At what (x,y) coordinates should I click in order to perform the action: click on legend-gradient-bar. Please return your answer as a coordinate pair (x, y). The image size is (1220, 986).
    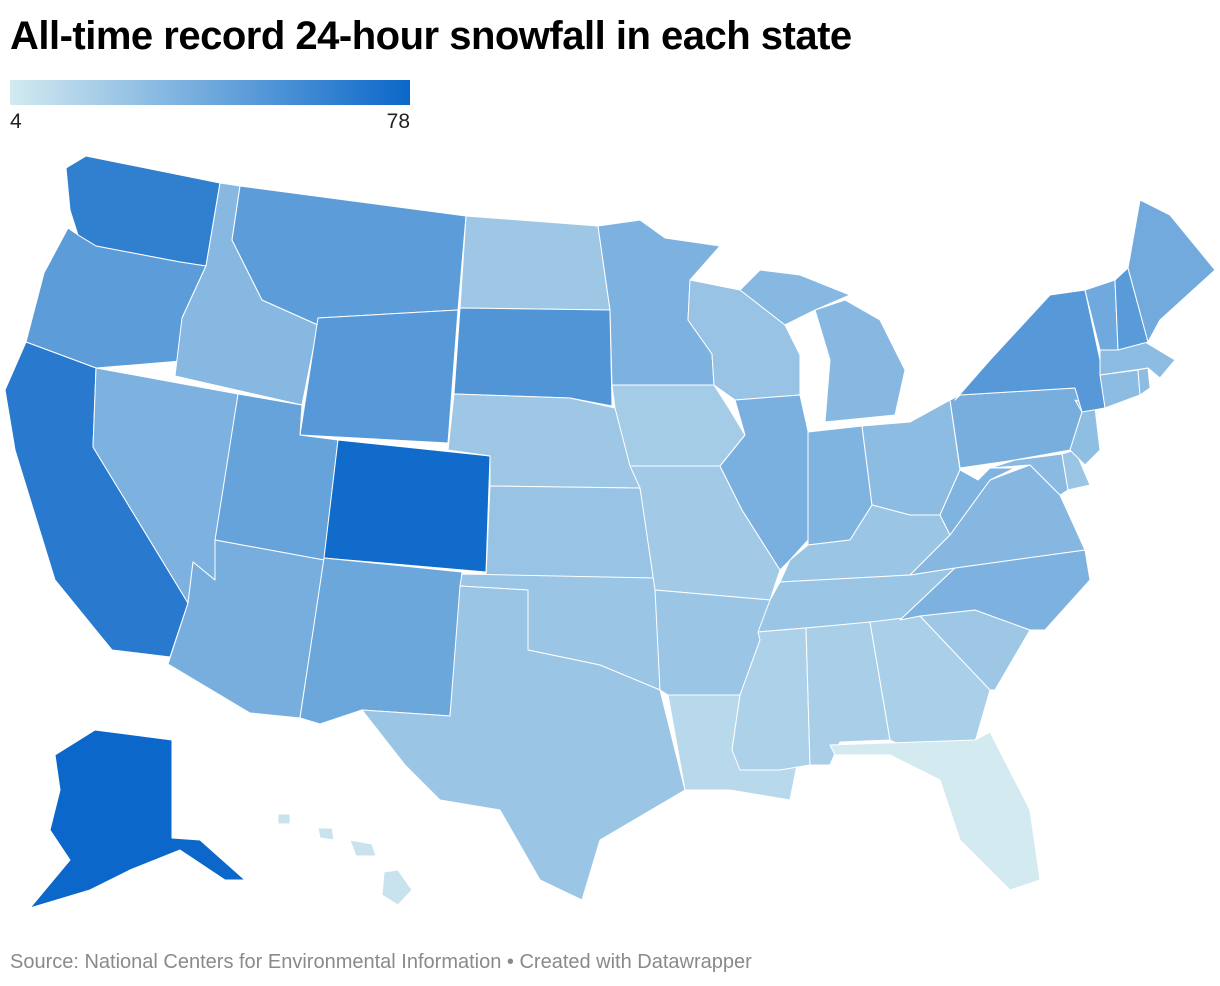
    Looking at the image, I should click on (210, 92).